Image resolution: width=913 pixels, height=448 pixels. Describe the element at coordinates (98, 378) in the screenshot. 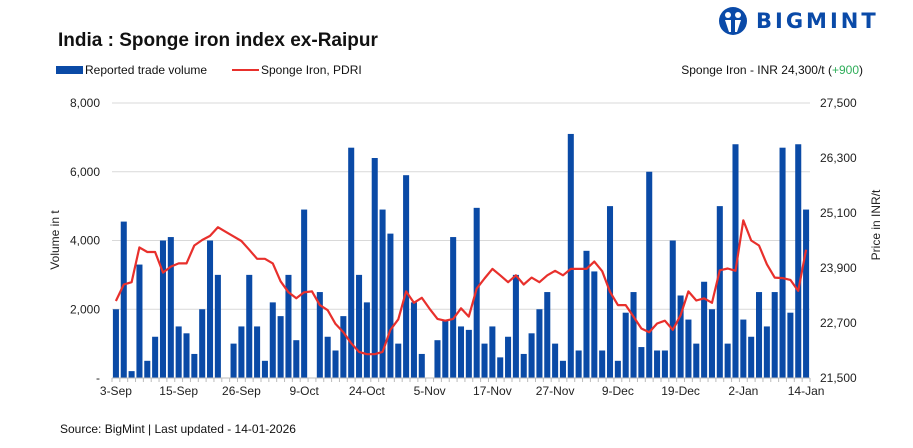

I see `y-tick-label: -` at that location.